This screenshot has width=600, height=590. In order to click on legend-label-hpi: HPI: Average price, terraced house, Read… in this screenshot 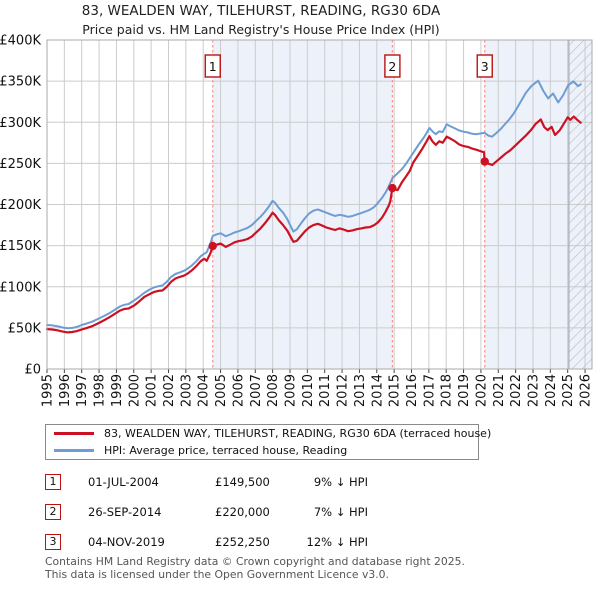, I will do `click(226, 450)`.